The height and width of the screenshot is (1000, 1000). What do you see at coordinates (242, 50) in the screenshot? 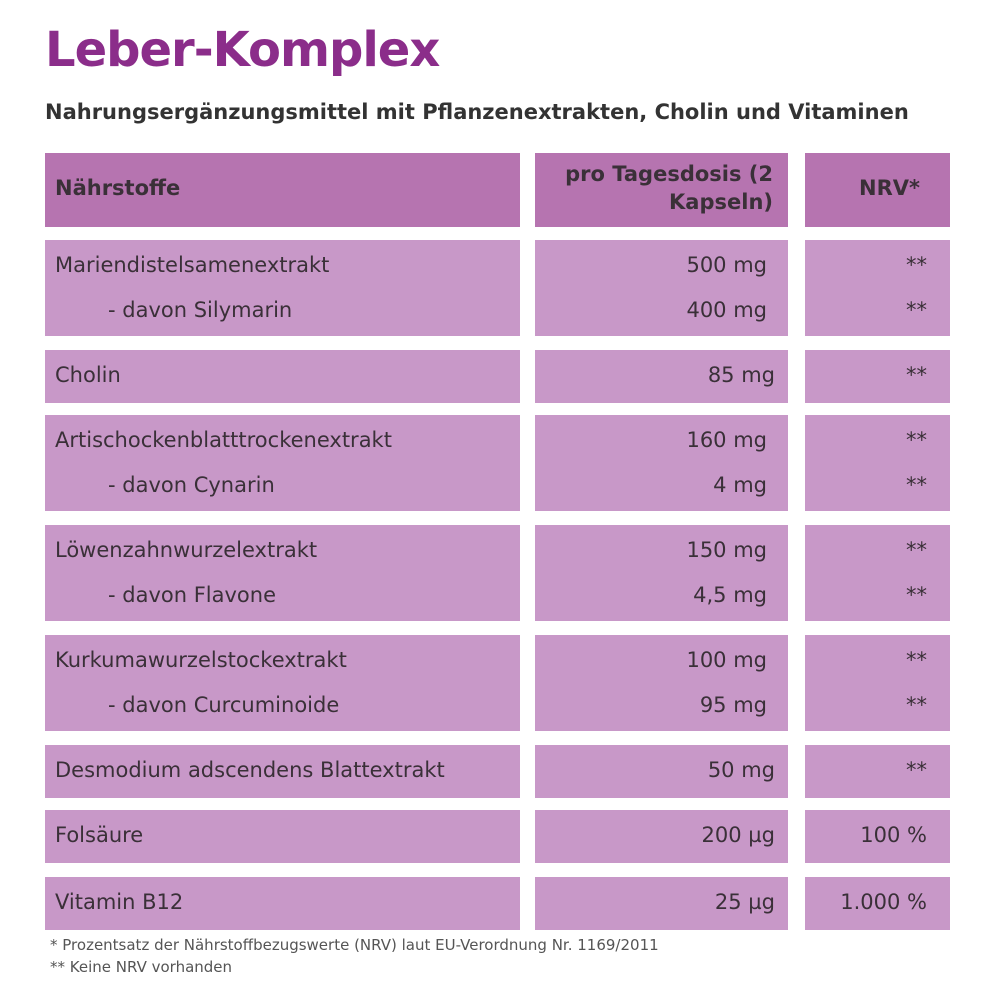
I see `title: Leber-Komplex` at bounding box center [242, 50].